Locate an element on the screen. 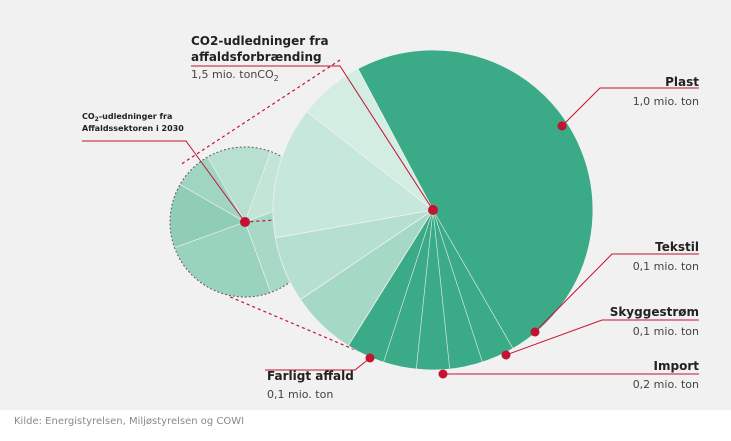  leader-main-title-dot is located at coordinates (433, 210).